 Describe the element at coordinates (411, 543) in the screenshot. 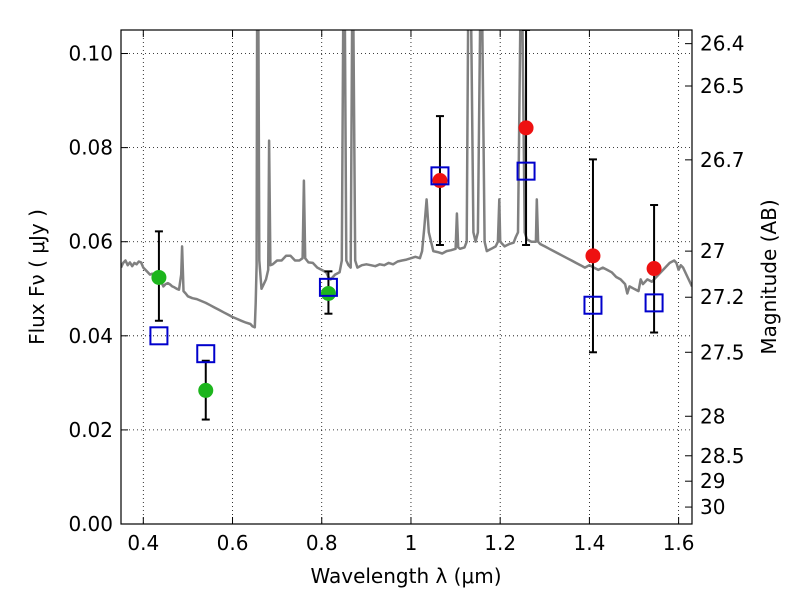

I see `x-tick-label: 1` at that location.